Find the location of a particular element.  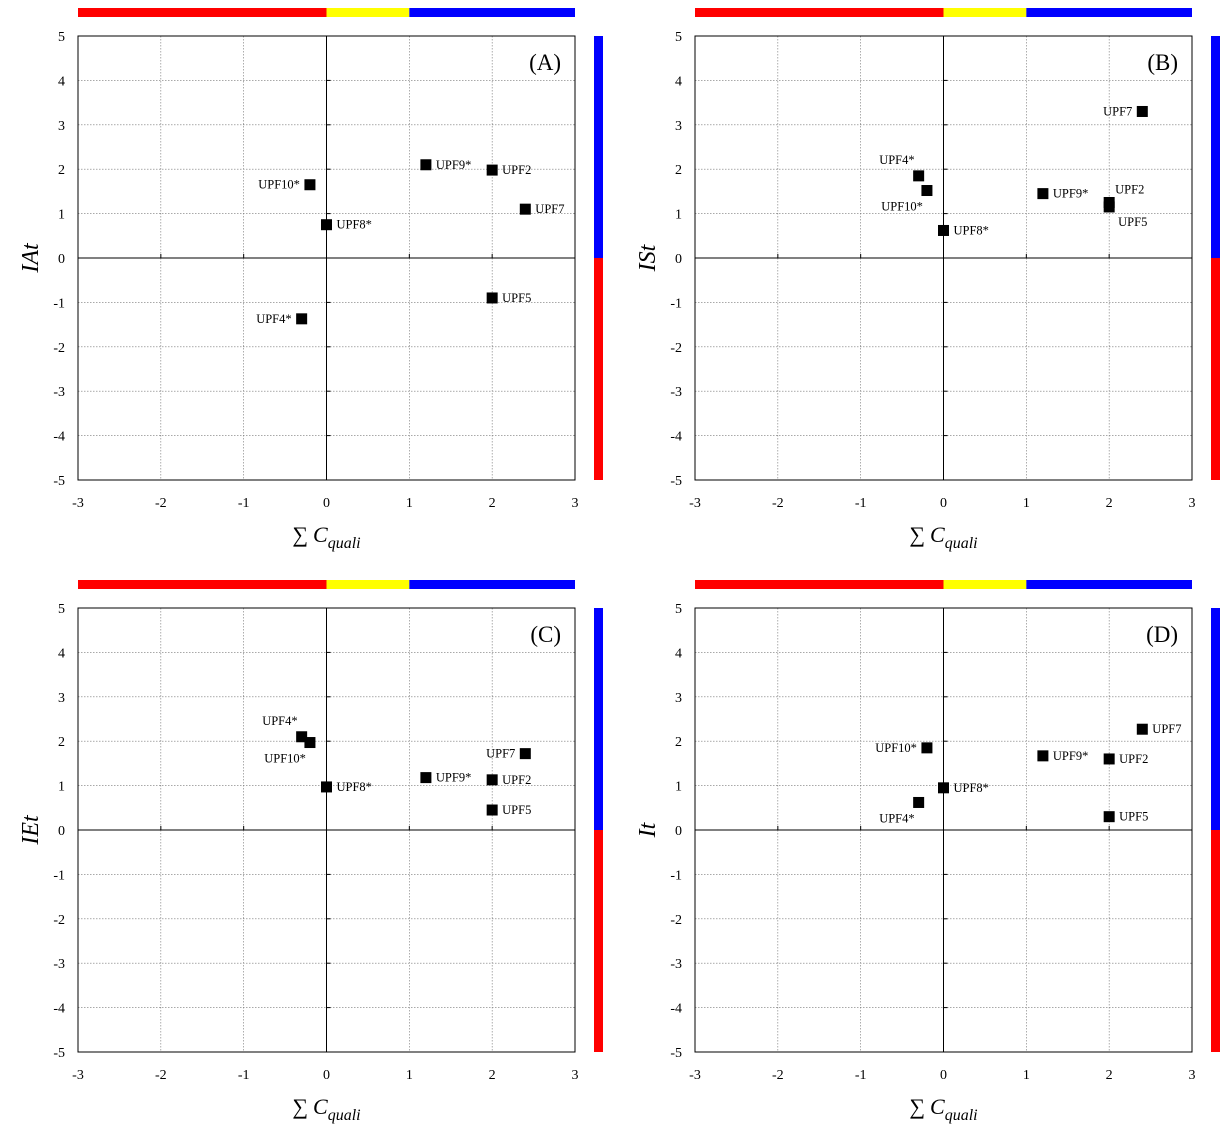

y-tick-label: -5 is located at coordinates (59, 481).